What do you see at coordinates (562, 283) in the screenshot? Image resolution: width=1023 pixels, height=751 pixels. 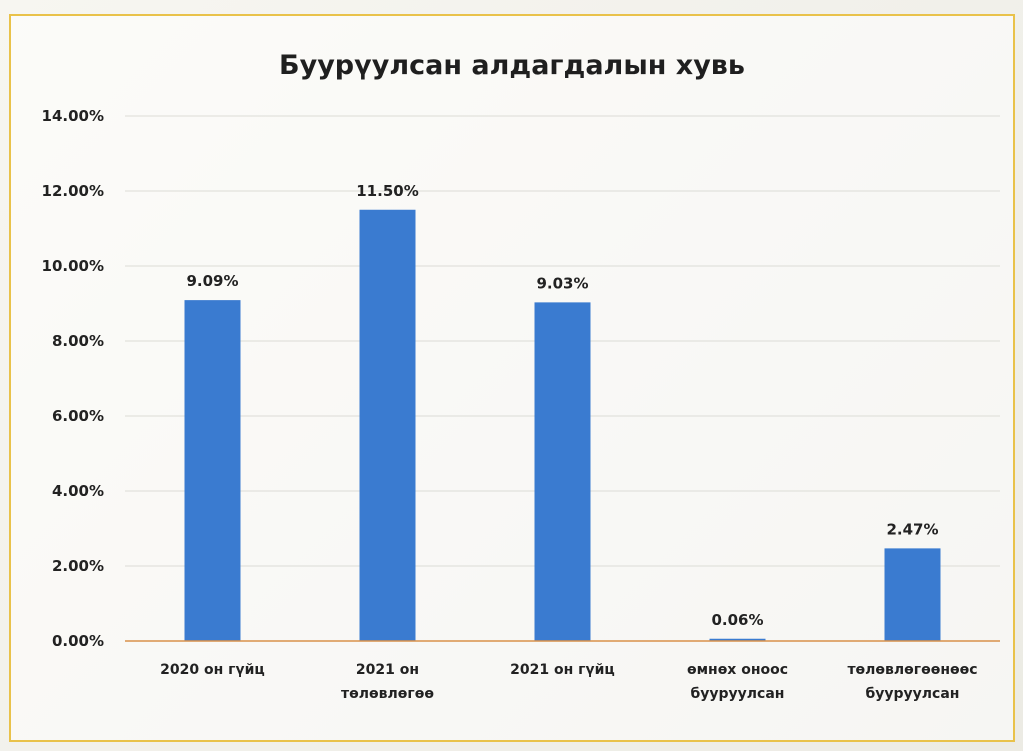 I see `data-label: 9.03%` at bounding box center [562, 283].